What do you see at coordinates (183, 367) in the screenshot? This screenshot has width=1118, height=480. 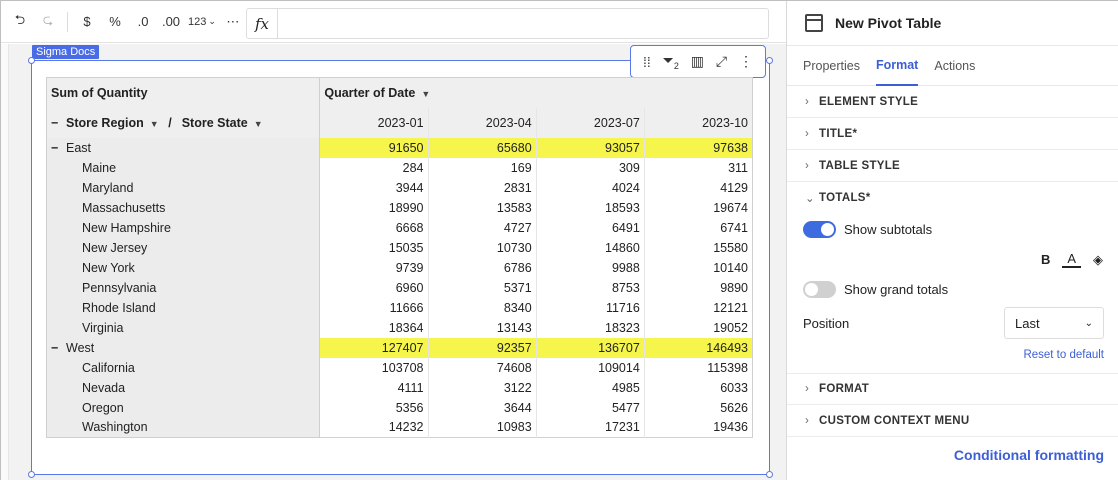 I see `row-label-cell: California` at bounding box center [183, 367].